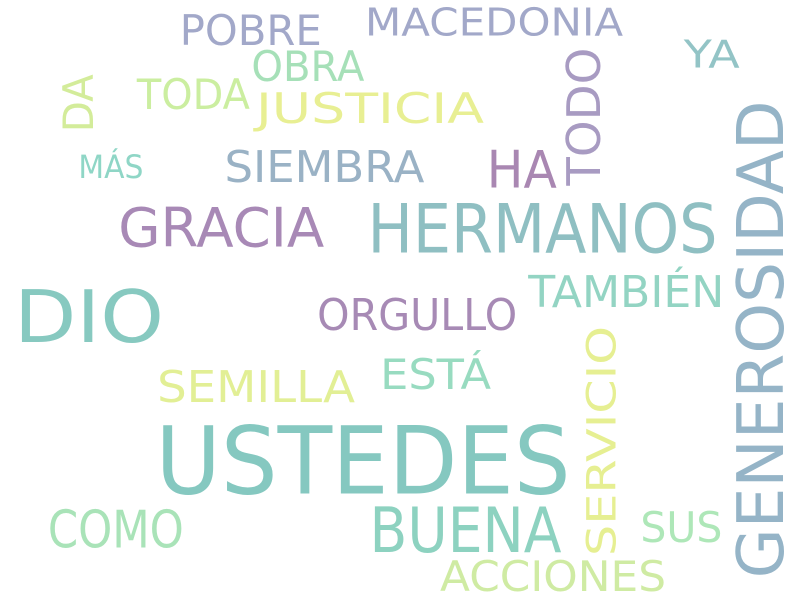  Describe the element at coordinates (116, 529) in the screenshot. I see `word-como: COMO` at that location.